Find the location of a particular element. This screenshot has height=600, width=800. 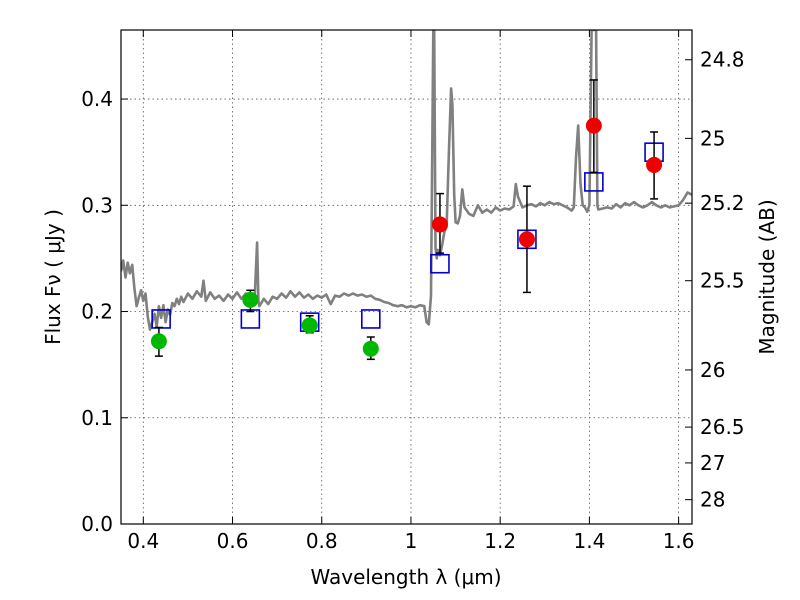

x-tick-label: 1.4 is located at coordinates (589, 541).